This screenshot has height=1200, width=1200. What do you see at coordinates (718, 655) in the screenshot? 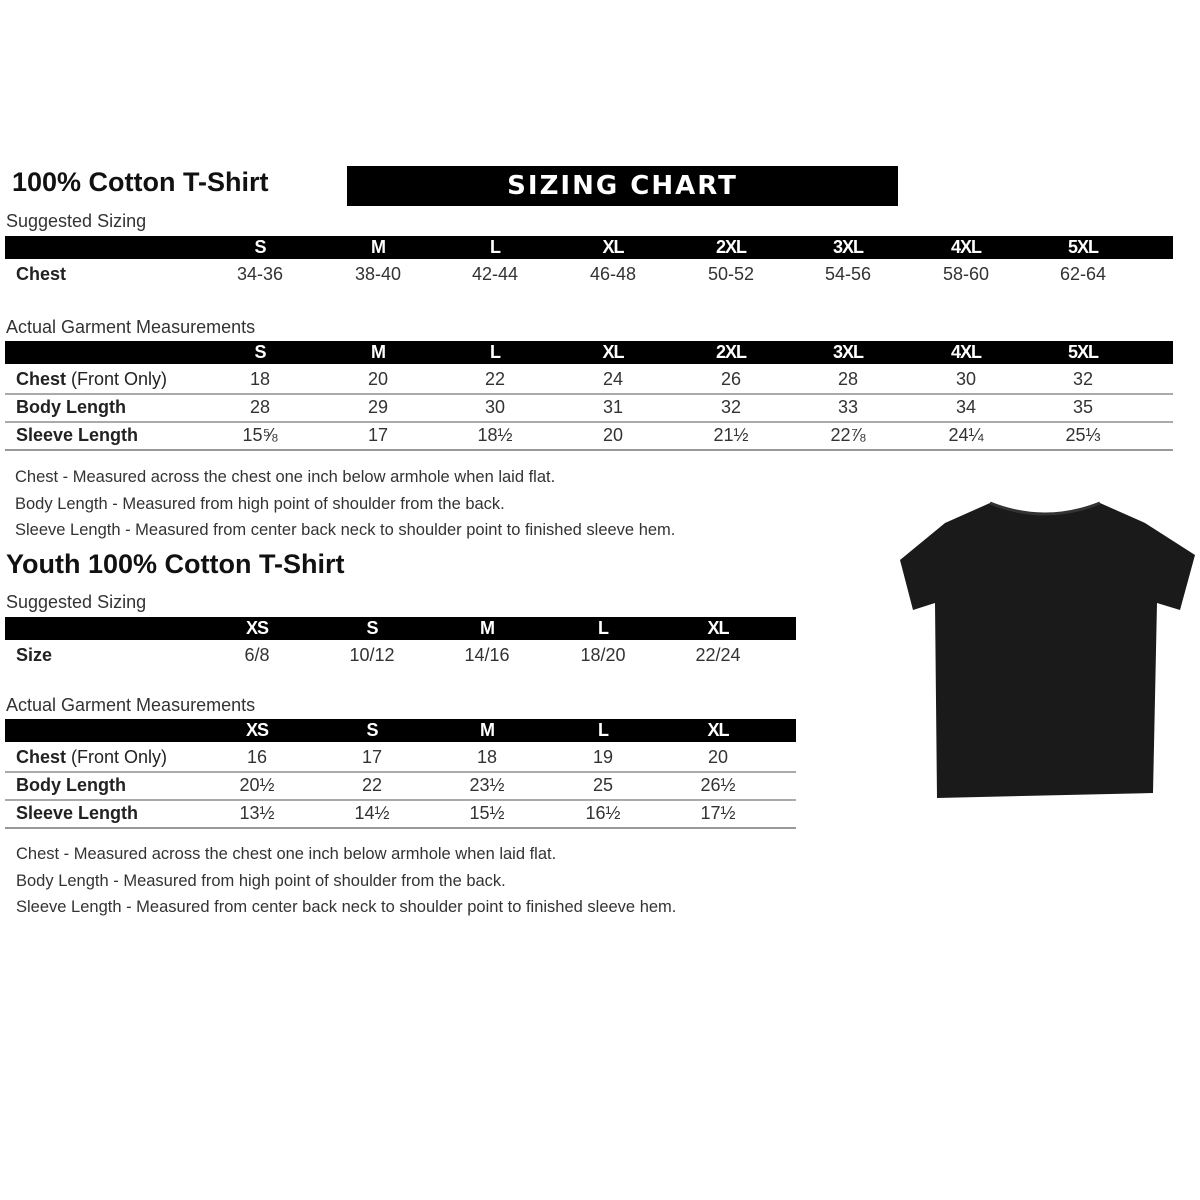
I see `table-cell: 22/24` at bounding box center [718, 655].